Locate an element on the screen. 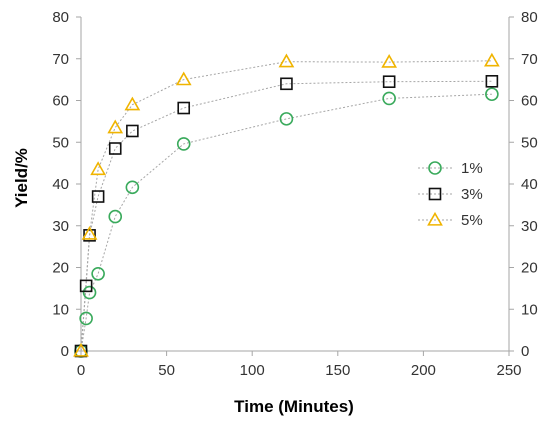 This screenshot has width=550, height=426. y-tick-label-right: 30 is located at coordinates (529, 226).